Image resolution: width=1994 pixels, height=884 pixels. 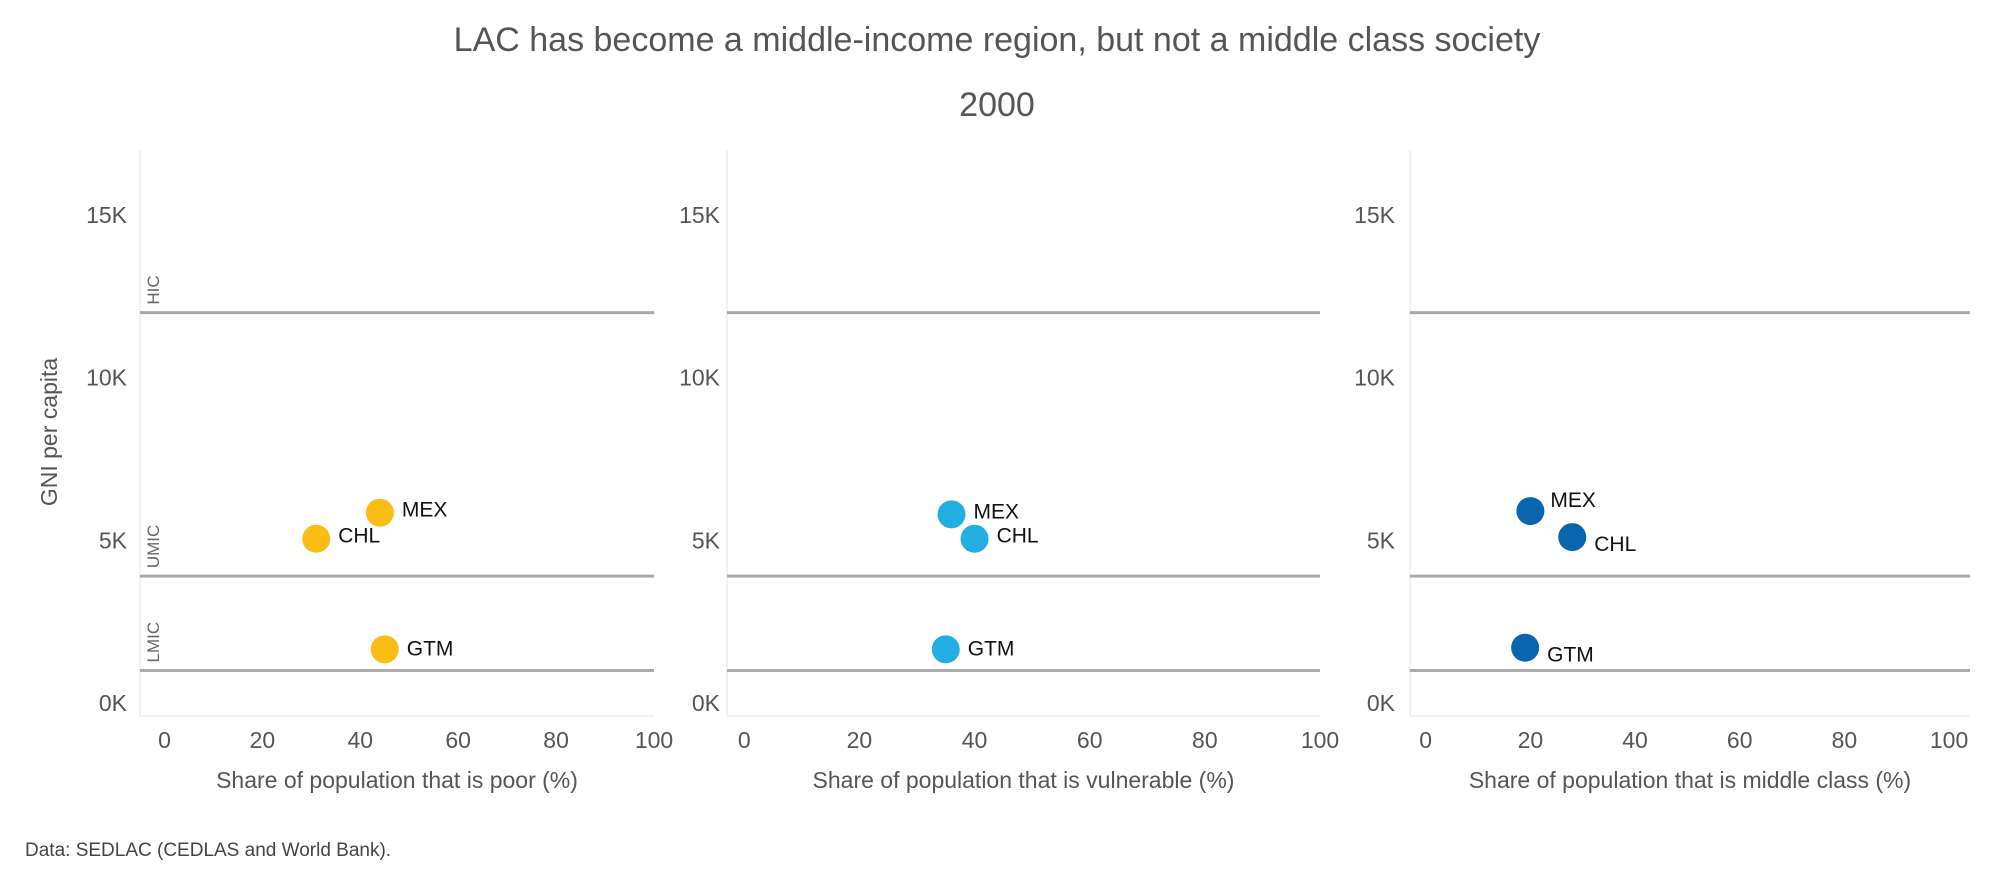 I want to click on y-axis-label: GNI per capita, so click(x=49, y=432).